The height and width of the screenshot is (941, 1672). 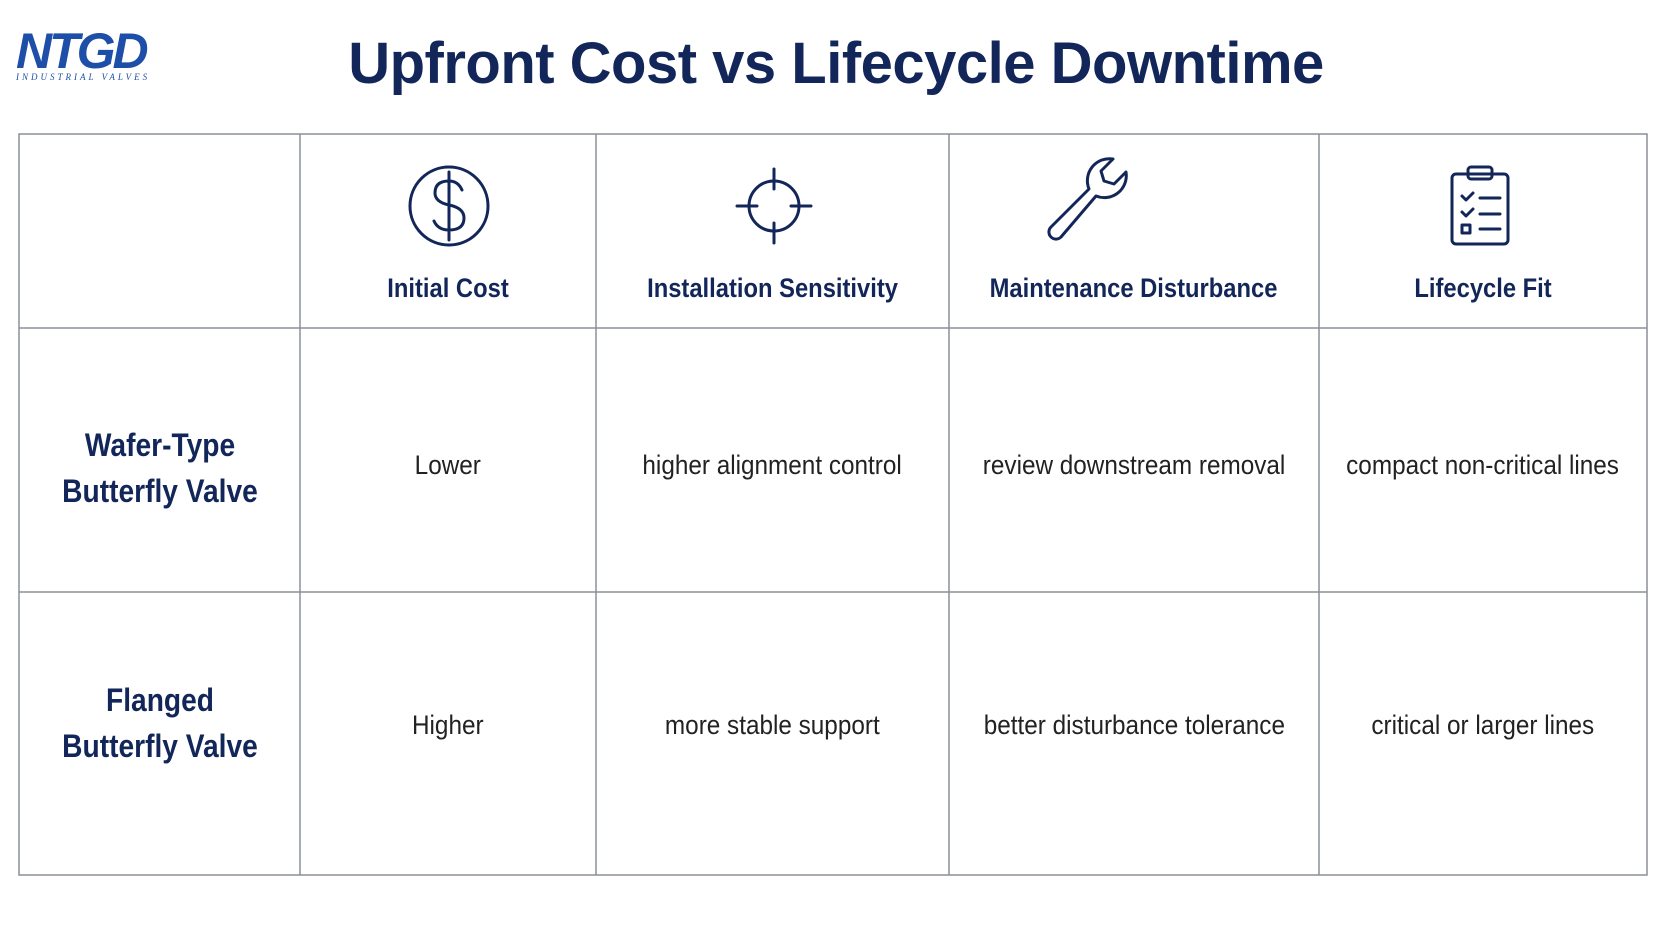 I want to click on row-header: Flanged Butterfly Valve, so click(x=159, y=723).